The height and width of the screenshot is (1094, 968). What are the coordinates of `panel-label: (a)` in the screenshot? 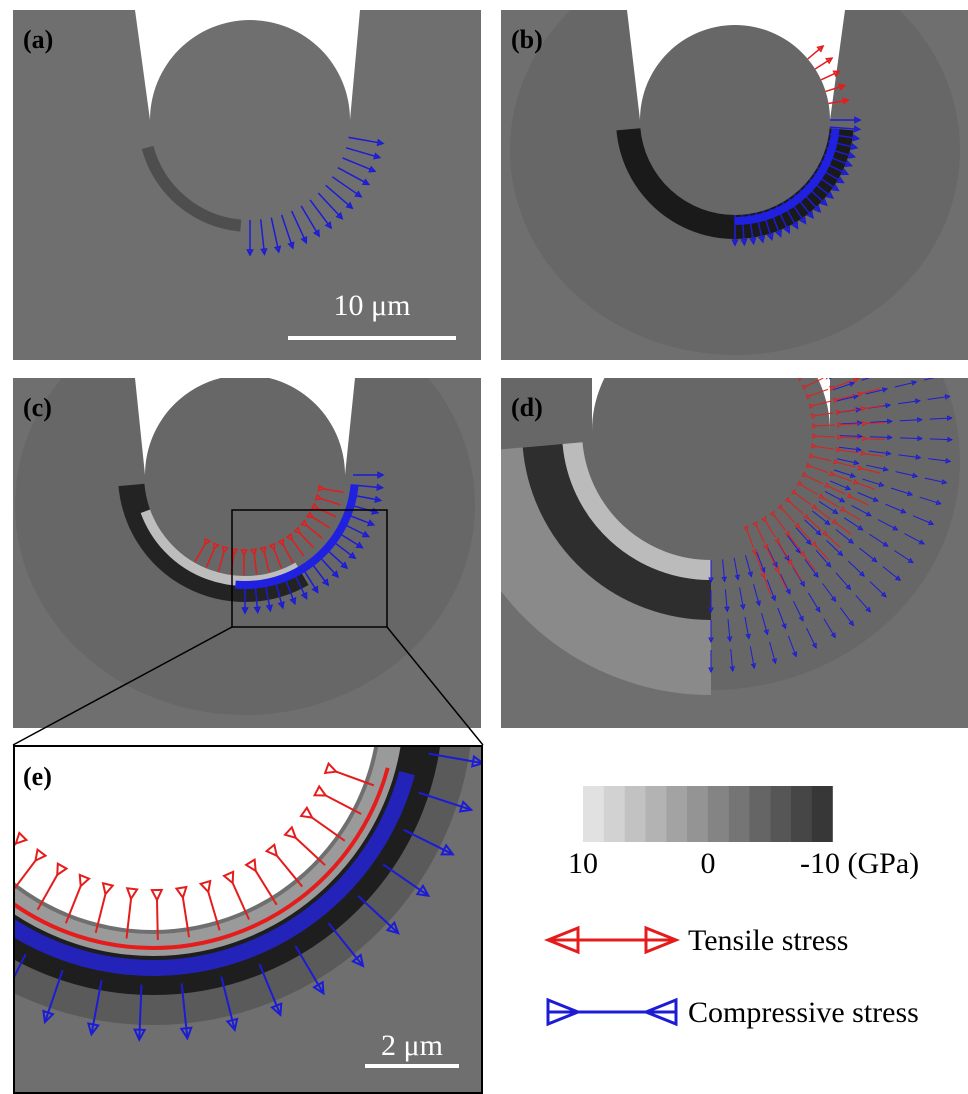 It's located at (38, 39).